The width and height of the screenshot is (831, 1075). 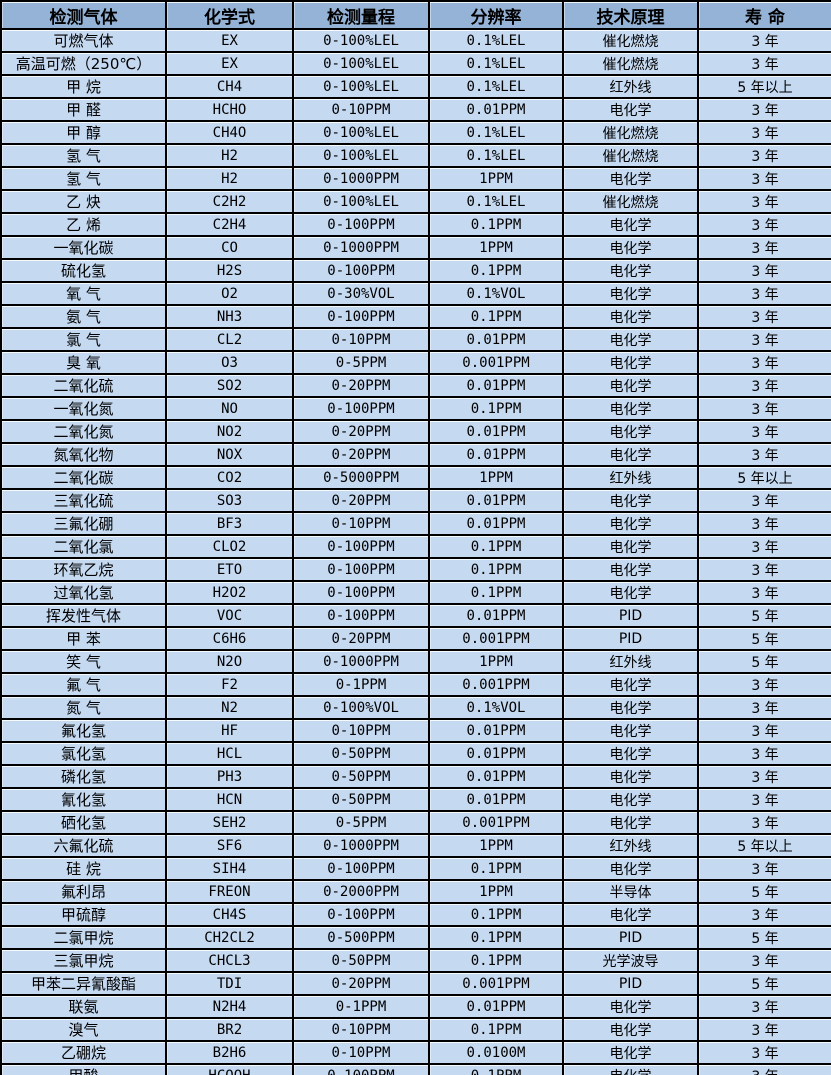 I want to click on table-row: 可燃气体 EX 0-100%LEL 0.1%LEL 催化燃烧 3 年, so click(x=415, y=40).